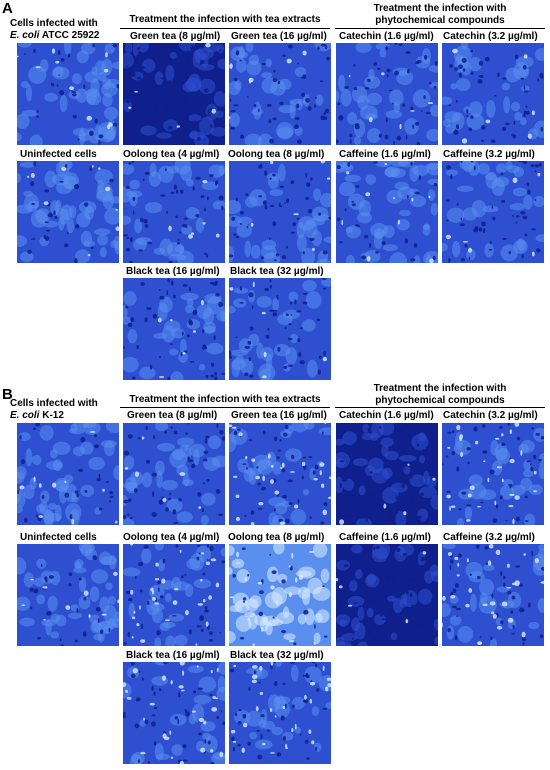  Describe the element at coordinates (387, 474) in the screenshot. I see `panel-b-micrograph-catechin16` at that location.